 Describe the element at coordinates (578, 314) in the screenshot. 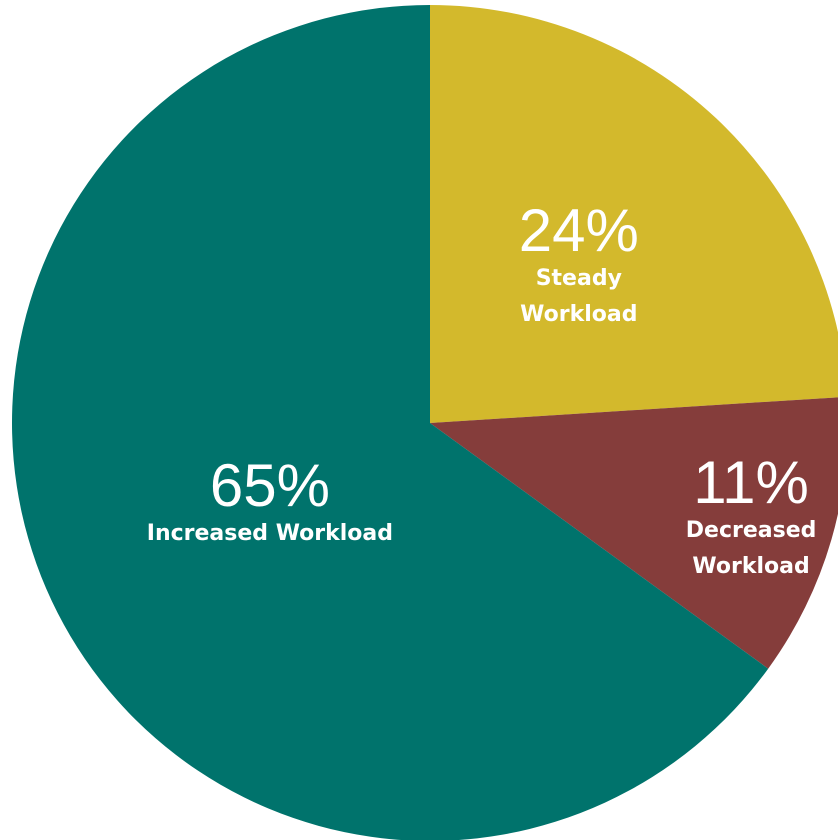

I see `slice-category-label-steady-workload-line-2: Workload` at that location.